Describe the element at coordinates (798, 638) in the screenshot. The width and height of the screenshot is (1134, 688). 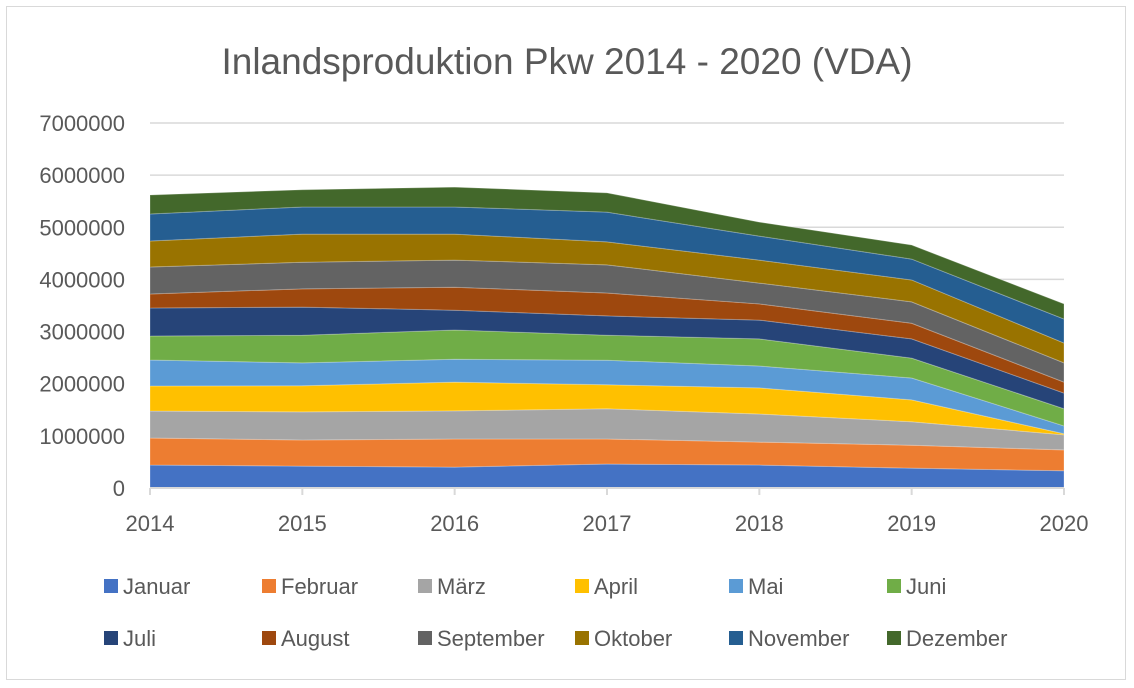
I see `legend-label: November` at that location.